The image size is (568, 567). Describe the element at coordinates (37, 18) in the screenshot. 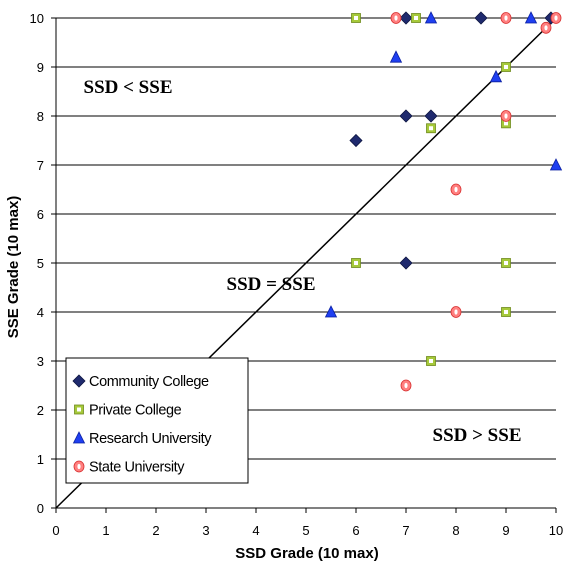

I see `y-tick-label: 10` at that location.